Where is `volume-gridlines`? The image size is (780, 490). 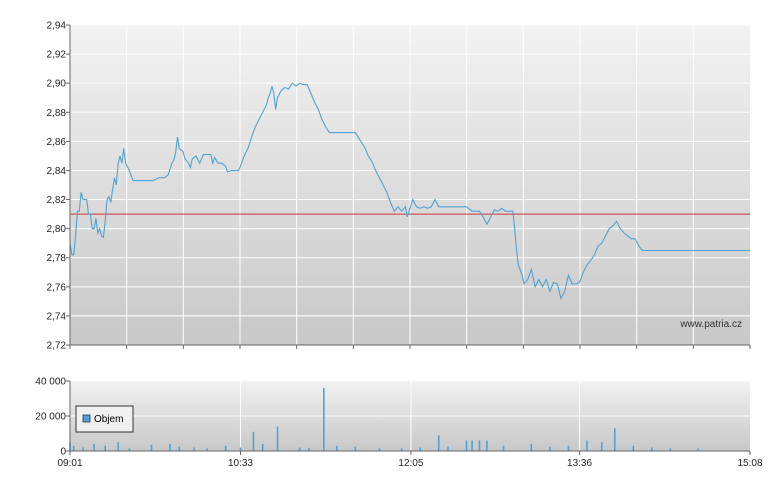
volume-gridlines is located at coordinates (410, 415).